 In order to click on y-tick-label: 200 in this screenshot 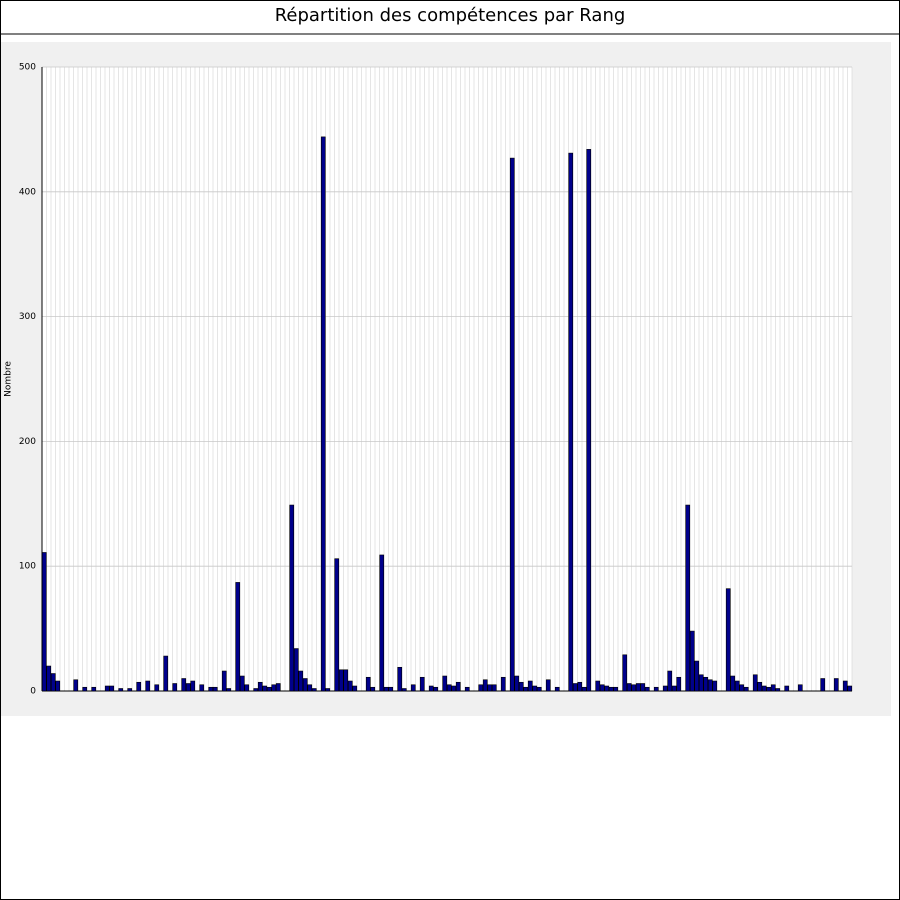, I will do `click(27, 442)`.